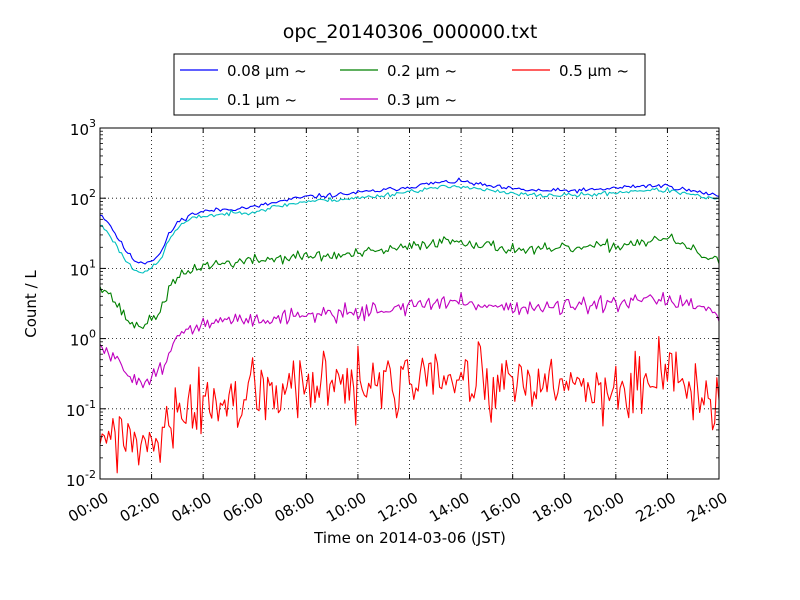  Describe the element at coordinates (31, 304) in the screenshot. I see `y-axis-label: Count / L` at that location.